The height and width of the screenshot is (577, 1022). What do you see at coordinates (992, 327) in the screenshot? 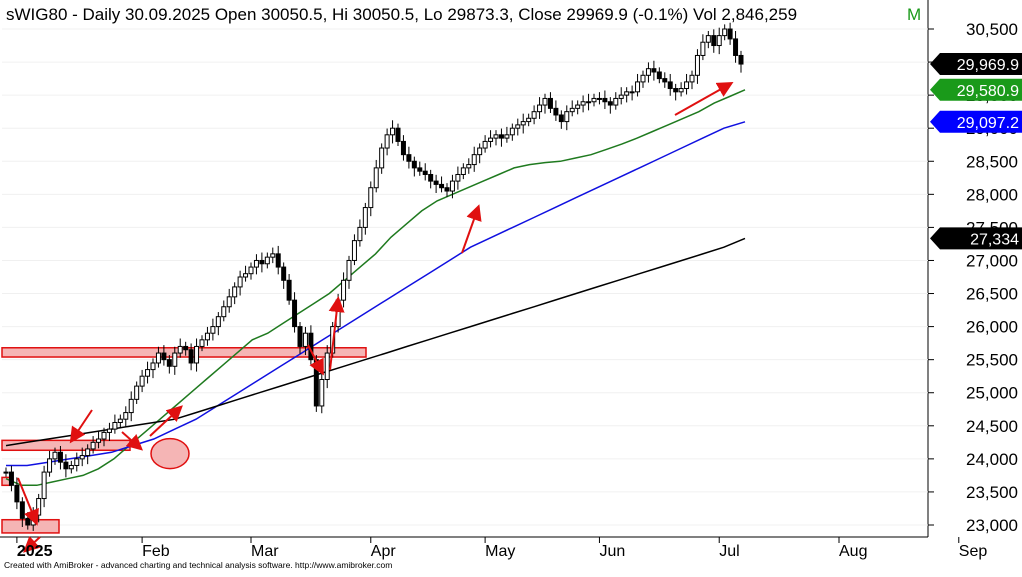
I see `y-tick-label: 26,000` at bounding box center [992, 327].